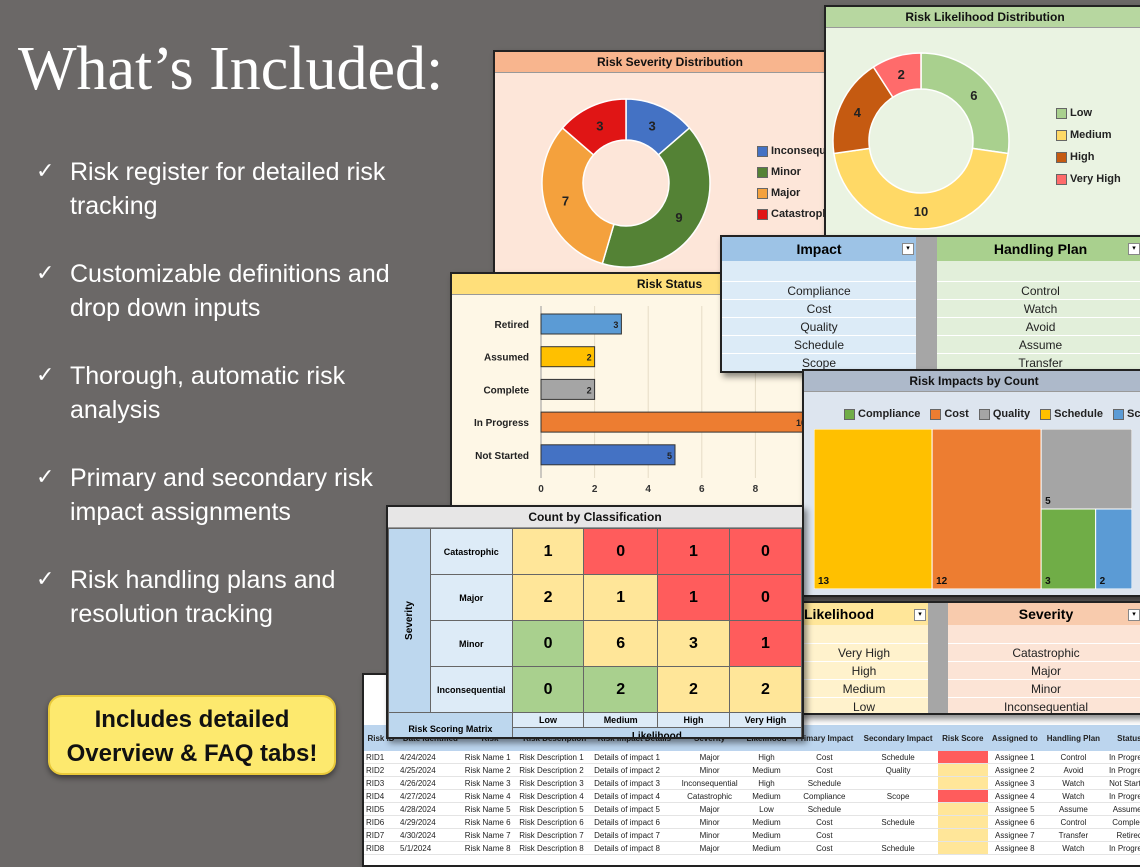  I want to click on likelihood-filter-icon: ▾, so click(920, 615).